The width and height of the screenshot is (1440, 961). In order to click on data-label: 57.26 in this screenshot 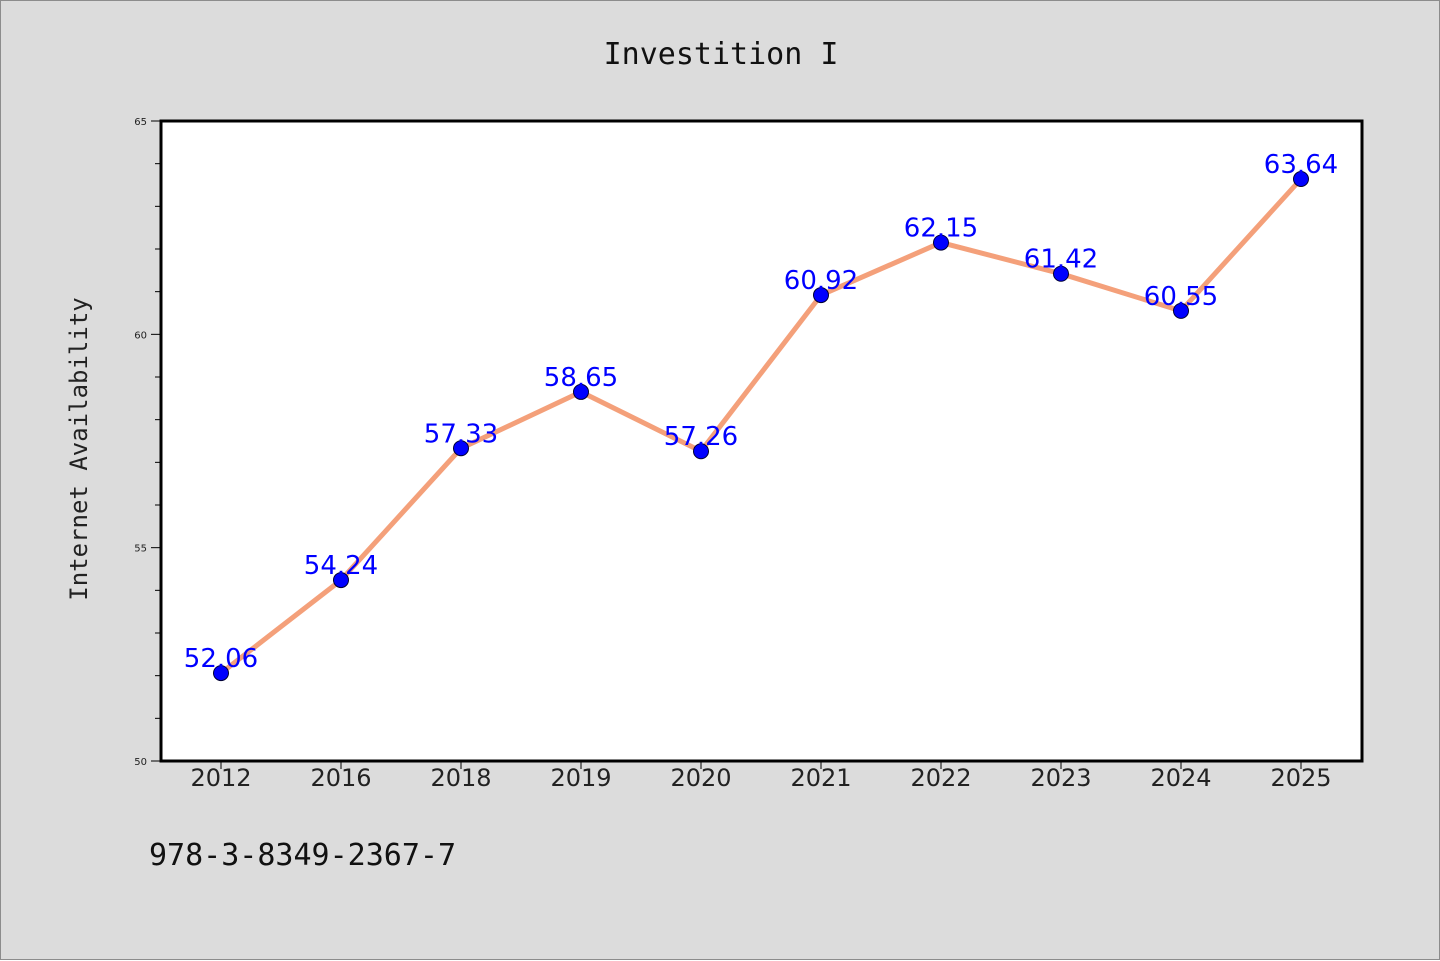, I will do `click(701, 437)`.